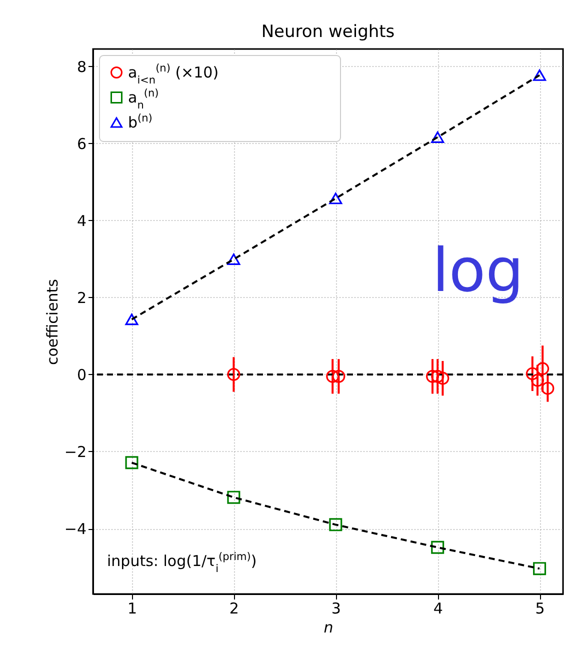 The height and width of the screenshot is (646, 564). I want to click on legend-label: a$_{i<n}$$^{(n)}$ (×10), so click(173, 74).